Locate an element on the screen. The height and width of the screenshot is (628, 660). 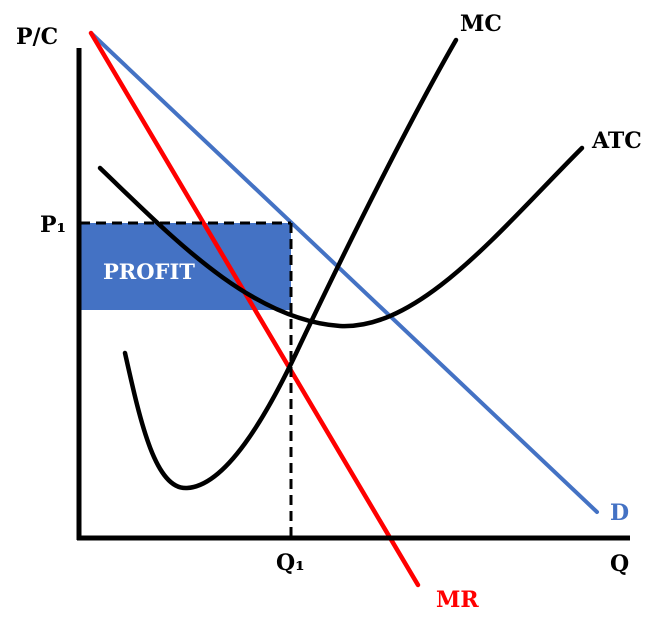
x-axis-label: Q is located at coordinates (619, 564).